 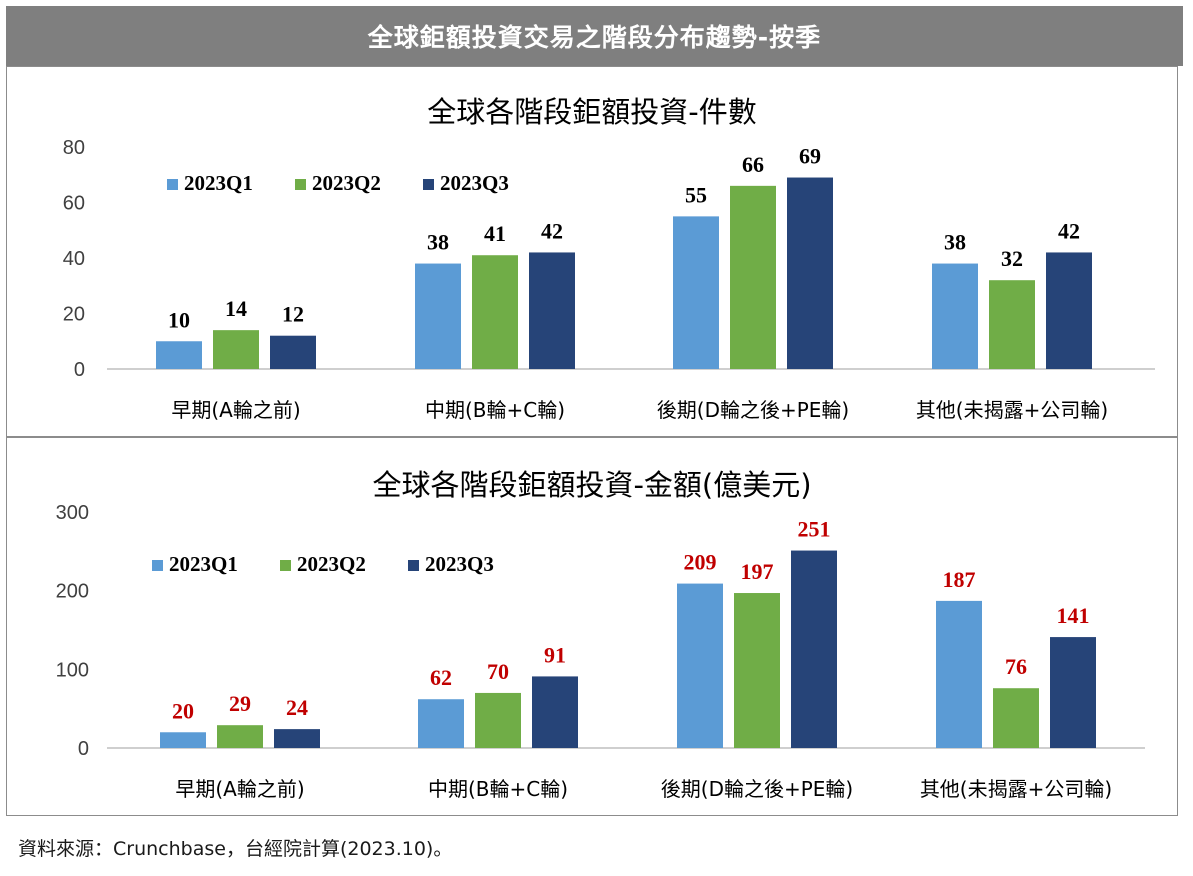 What do you see at coordinates (72, 513) in the screenshot?
I see `y-tick-label: 300` at bounding box center [72, 513].